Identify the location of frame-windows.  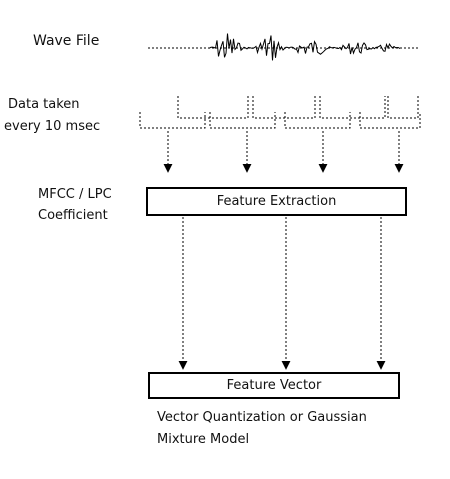
(280, 112).